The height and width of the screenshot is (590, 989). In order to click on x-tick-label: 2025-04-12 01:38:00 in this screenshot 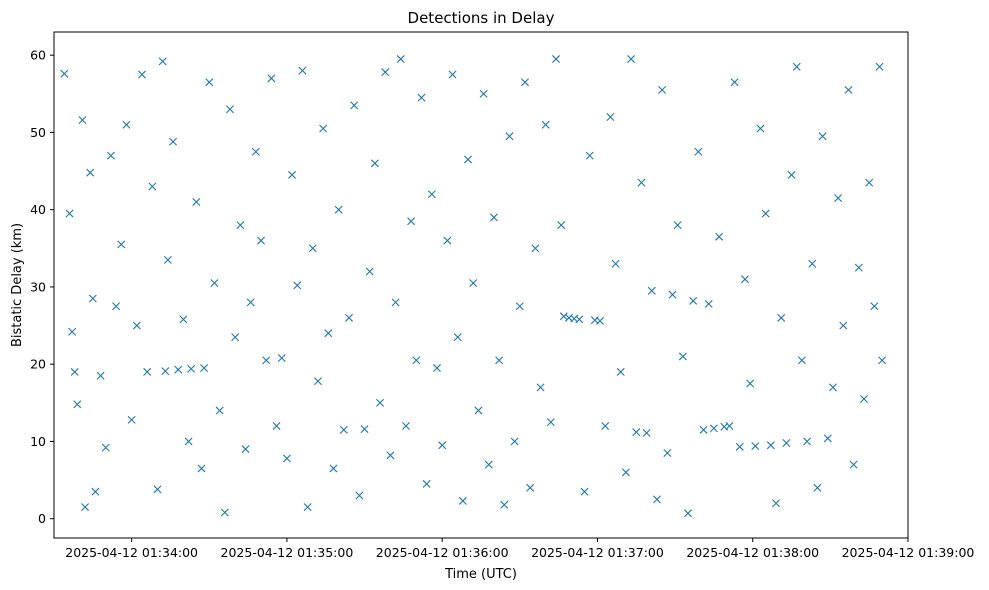, I will do `click(752, 552)`.